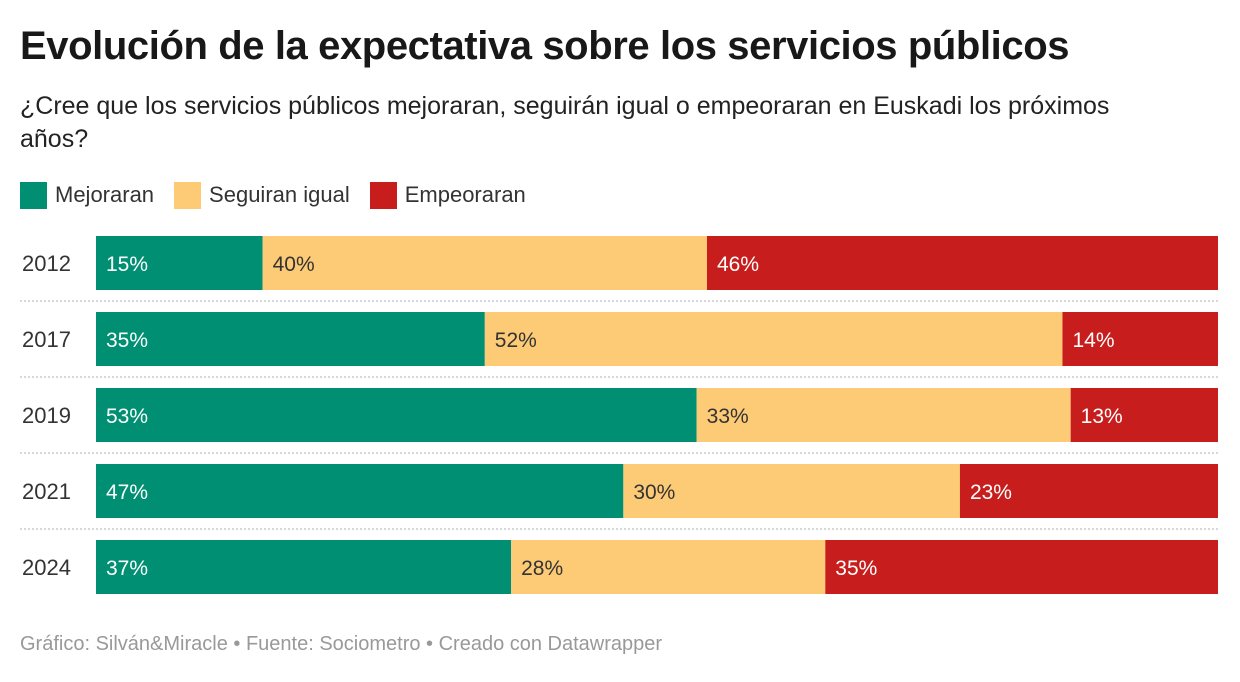  What do you see at coordinates (46, 415) in the screenshot?
I see `row-label-2019: 2019` at bounding box center [46, 415].